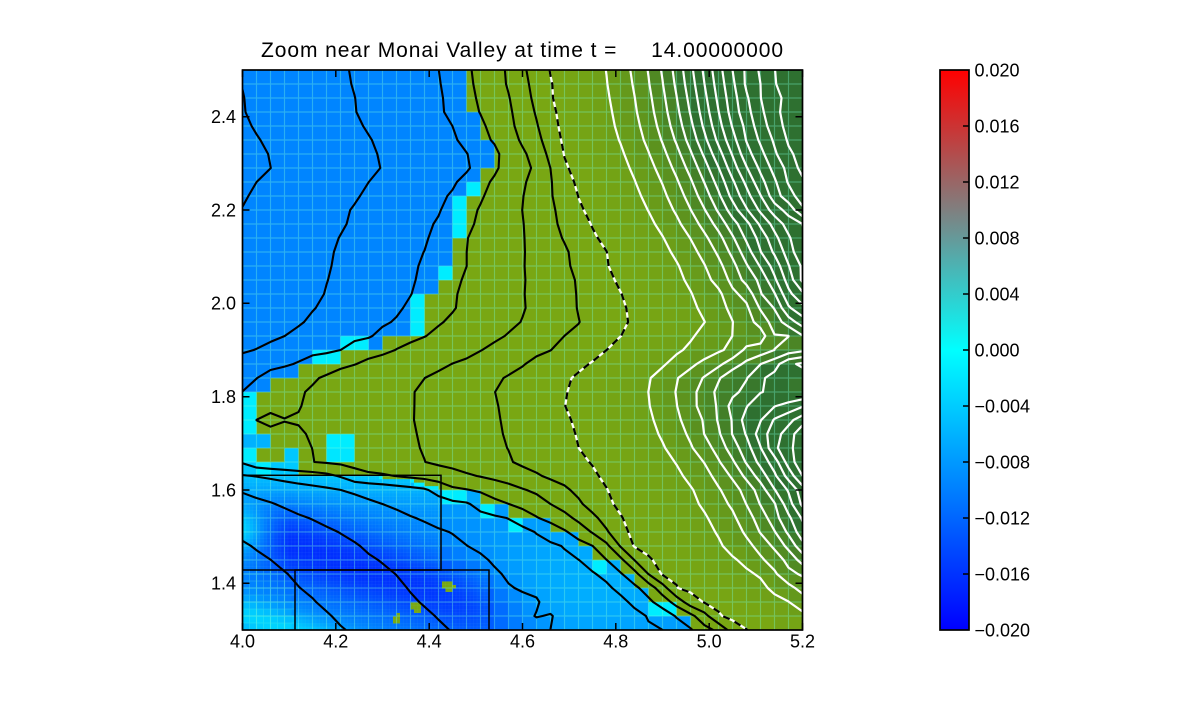  I want to click on svg-text: 2.0, so click(223, 304).